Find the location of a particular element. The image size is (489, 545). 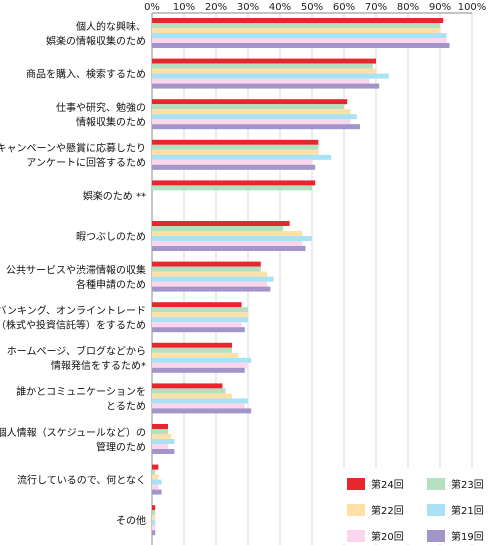

category-label: 情報発信をするため* is located at coordinates (98, 365).